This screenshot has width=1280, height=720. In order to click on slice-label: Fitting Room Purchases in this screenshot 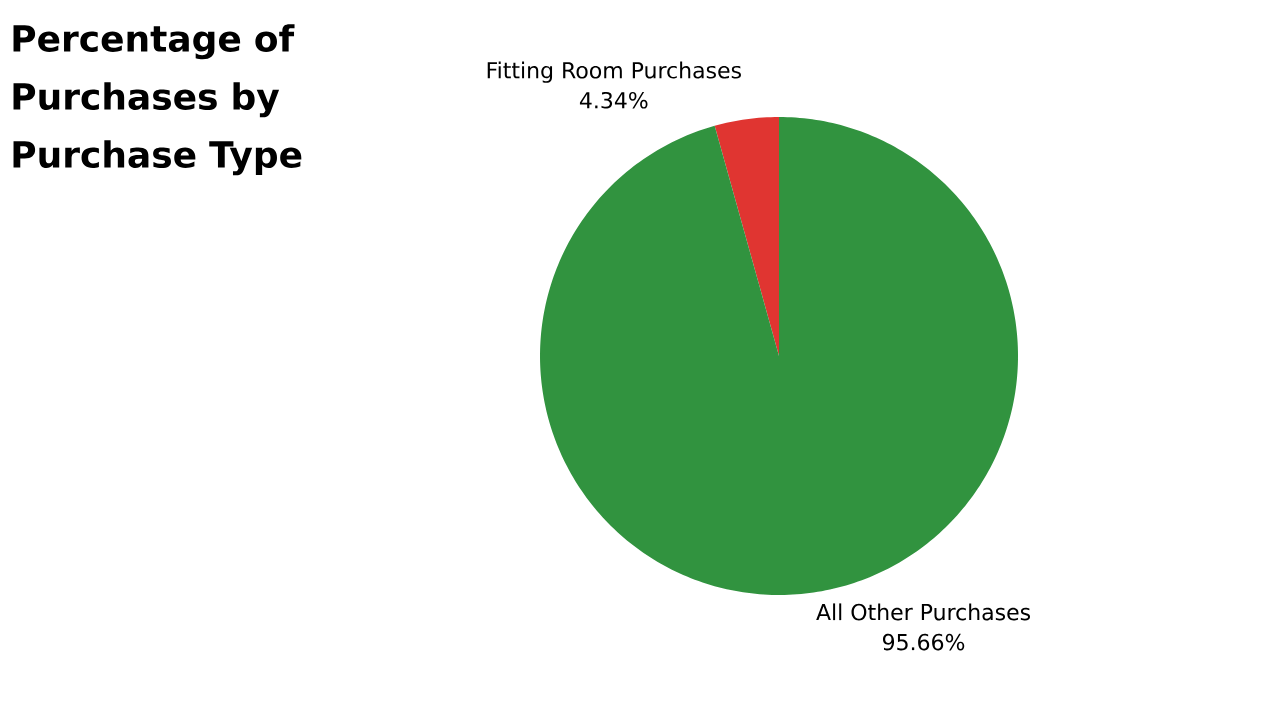, I will do `click(614, 72)`.